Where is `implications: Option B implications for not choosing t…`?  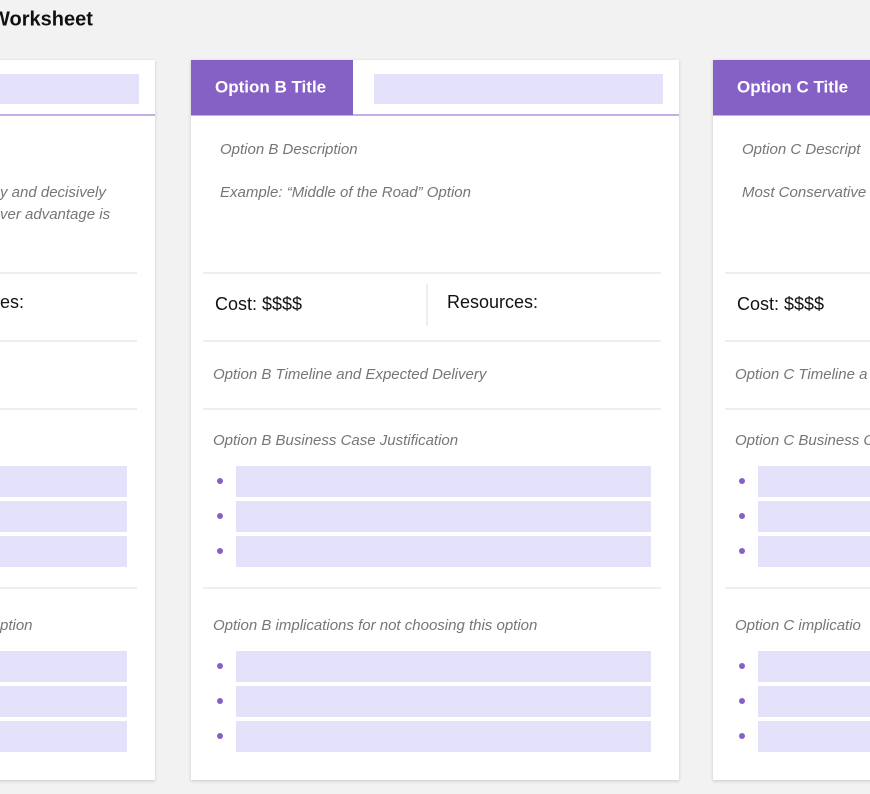
implications: Option B implications for not choosing t… is located at coordinates (375, 625).